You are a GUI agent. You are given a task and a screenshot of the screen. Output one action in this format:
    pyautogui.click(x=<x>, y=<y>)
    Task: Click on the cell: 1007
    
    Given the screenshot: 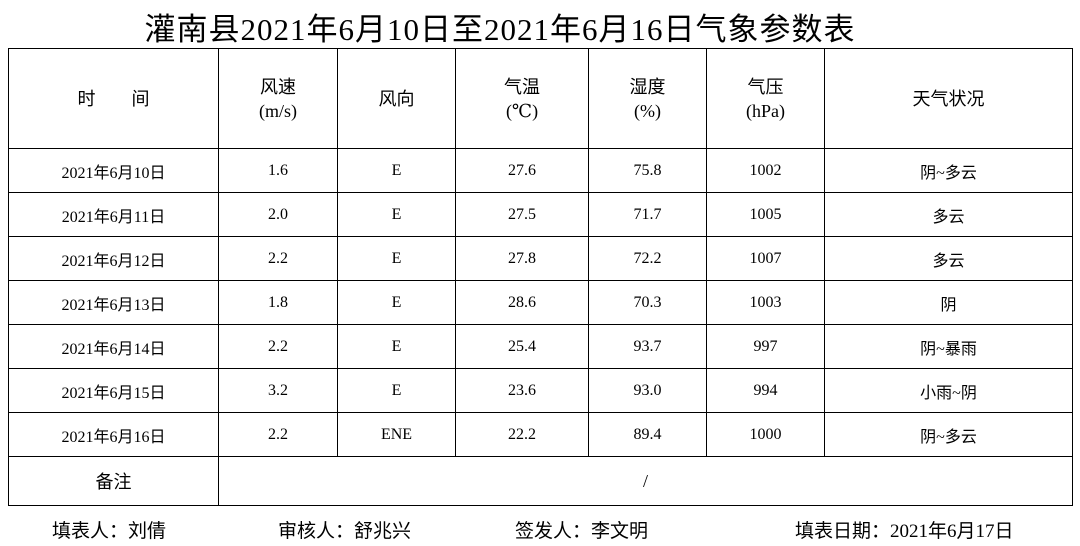 What is the action you would take?
    pyautogui.click(x=765, y=258)
    